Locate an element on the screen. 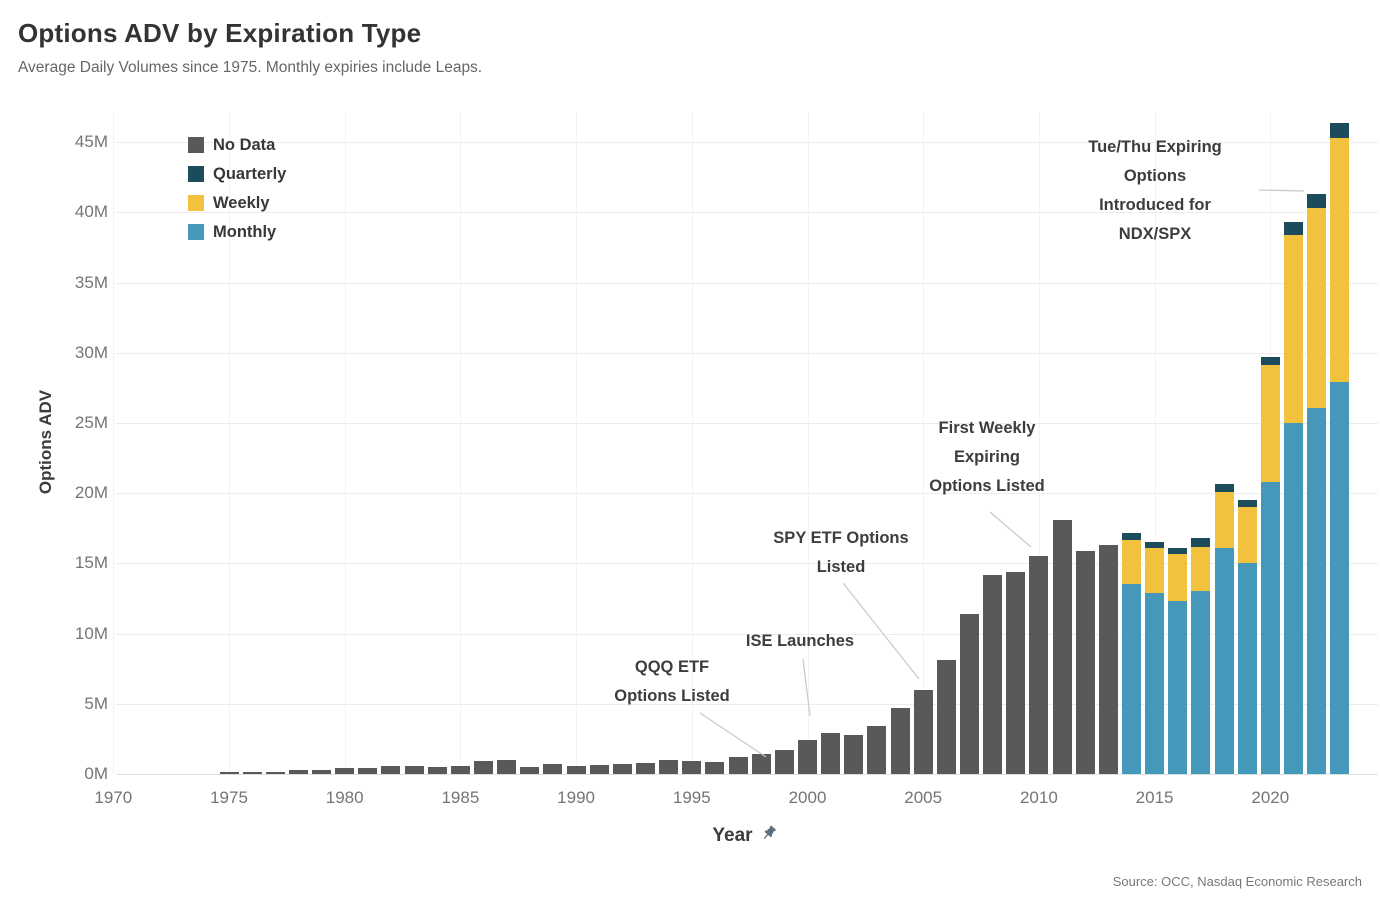 The width and height of the screenshot is (1380, 904). bar-1979-no-data is located at coordinates (322, 772).